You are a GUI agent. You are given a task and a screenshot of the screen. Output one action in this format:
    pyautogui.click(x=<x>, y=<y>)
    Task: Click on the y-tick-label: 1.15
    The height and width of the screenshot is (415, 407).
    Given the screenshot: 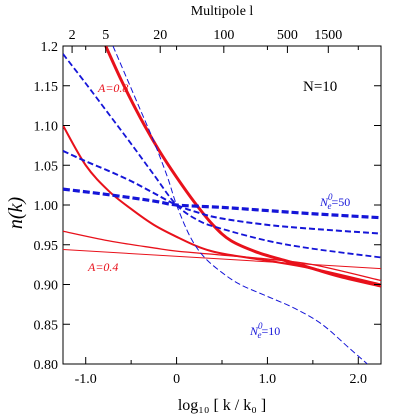 What is the action you would take?
    pyautogui.click(x=46, y=87)
    